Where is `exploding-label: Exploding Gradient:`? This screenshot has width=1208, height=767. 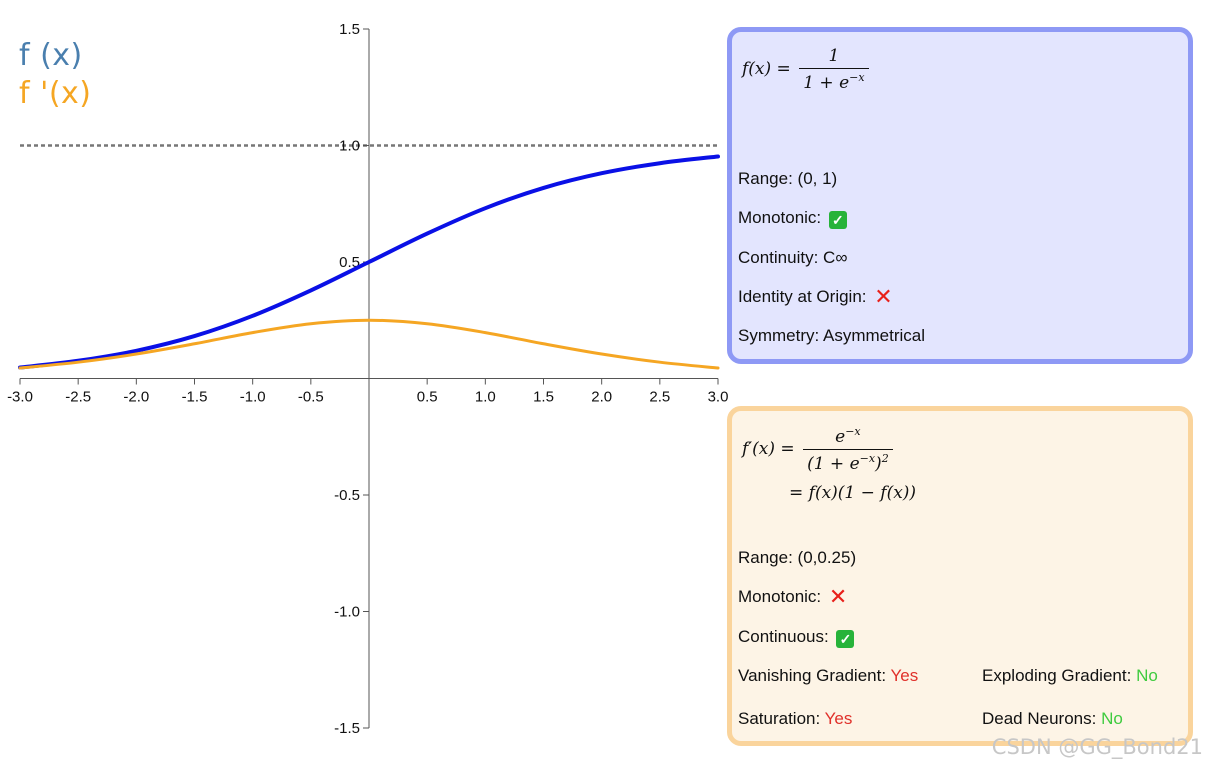 exploding-label: Exploding Gradient: is located at coordinates (1057, 675).